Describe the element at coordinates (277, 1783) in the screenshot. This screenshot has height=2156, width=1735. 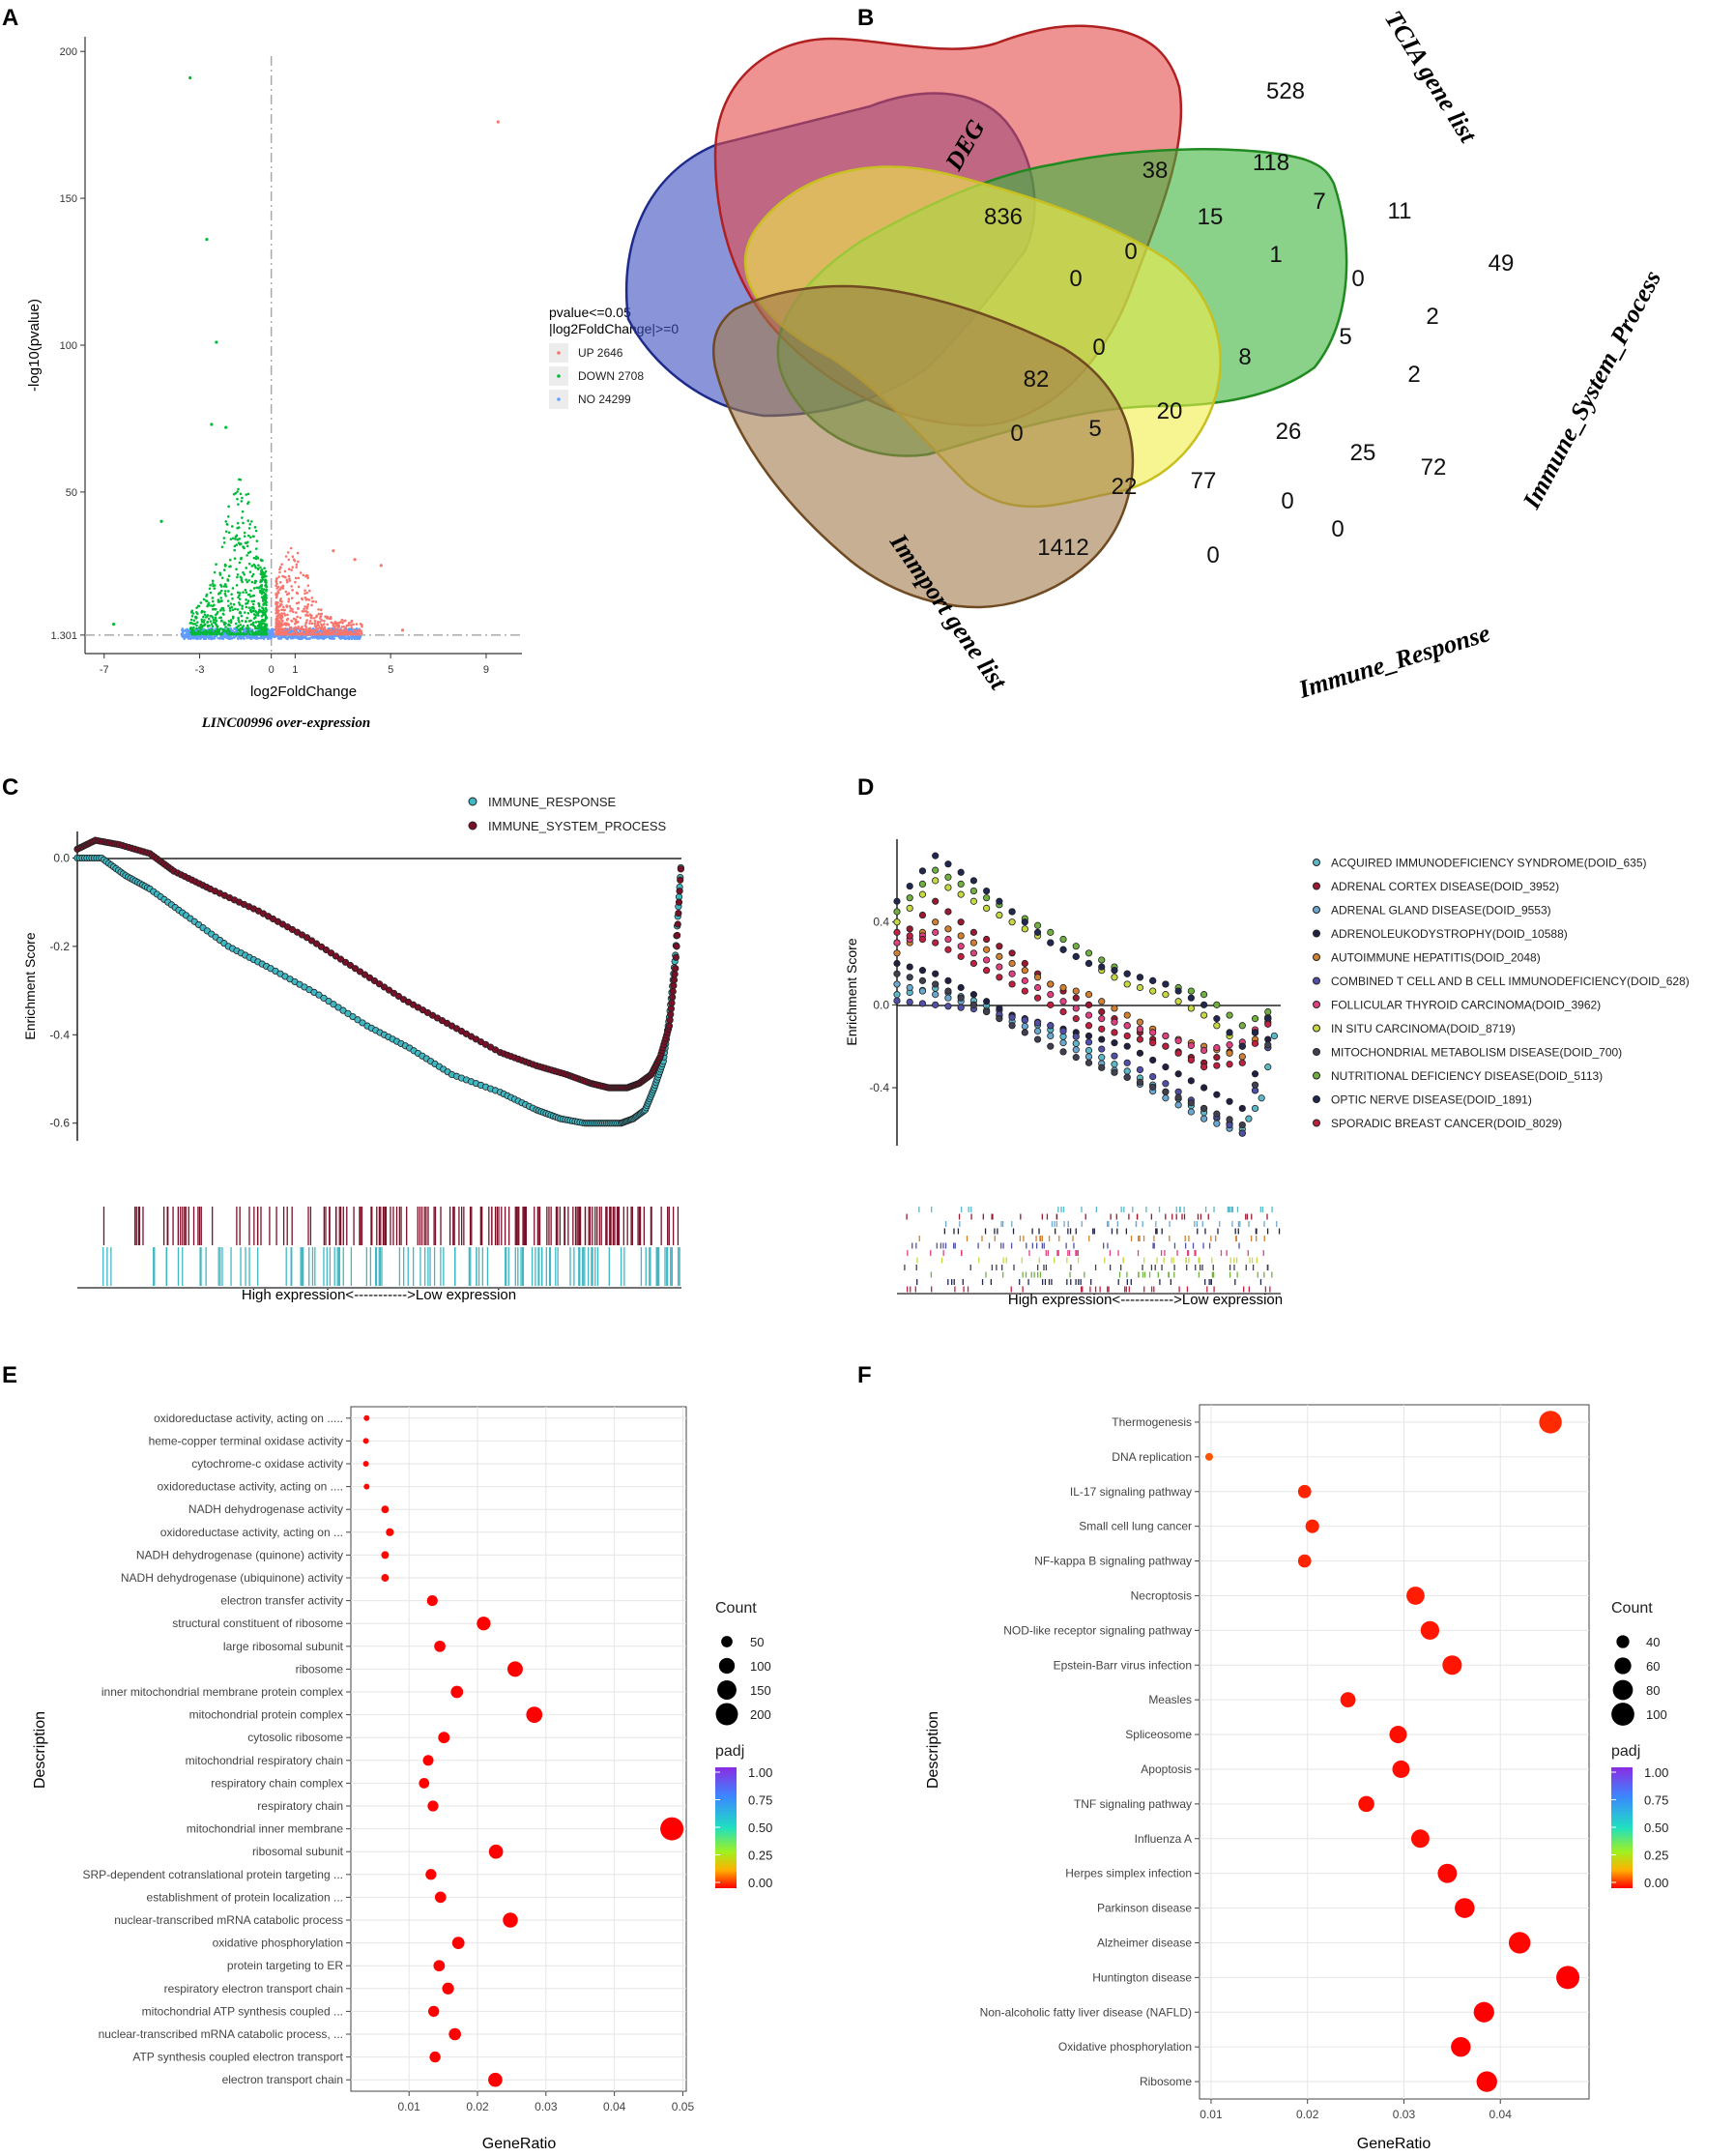
I see `dot-category-label: respiratory chain complex` at that location.